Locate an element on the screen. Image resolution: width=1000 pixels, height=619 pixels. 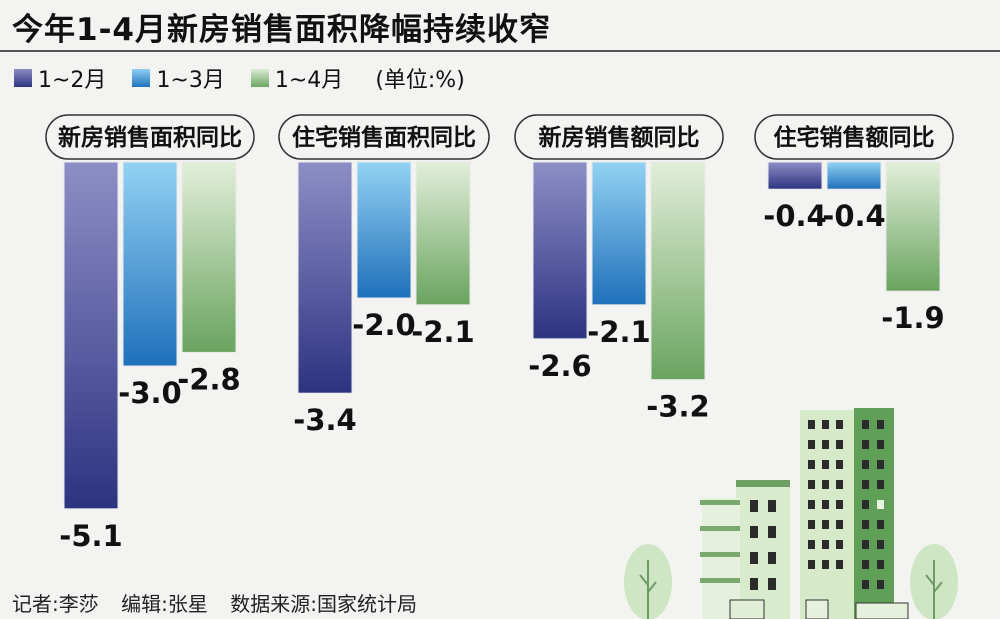
reporter-credit: 记者:李莎 is located at coordinates (55, 604).